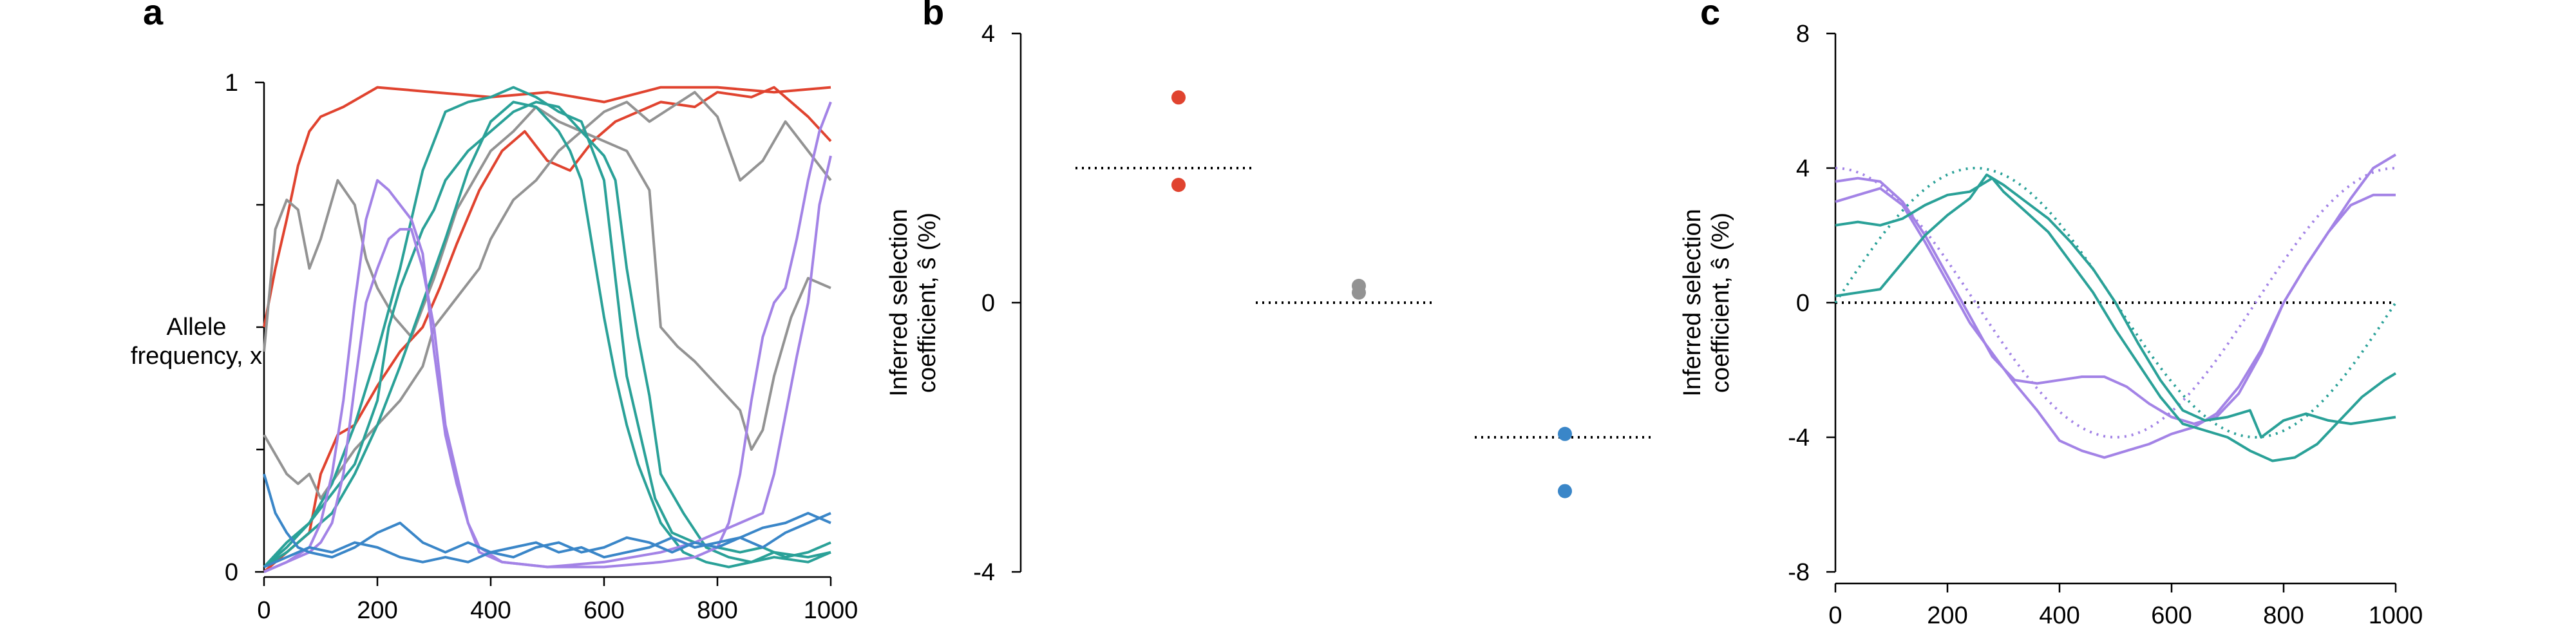  I want to click on panel-c-x-tick-label: 600, so click(2171, 615).